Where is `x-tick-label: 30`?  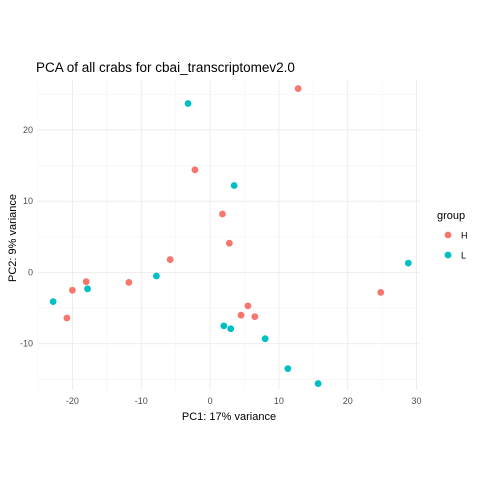 x-tick-label: 30 is located at coordinates (417, 401).